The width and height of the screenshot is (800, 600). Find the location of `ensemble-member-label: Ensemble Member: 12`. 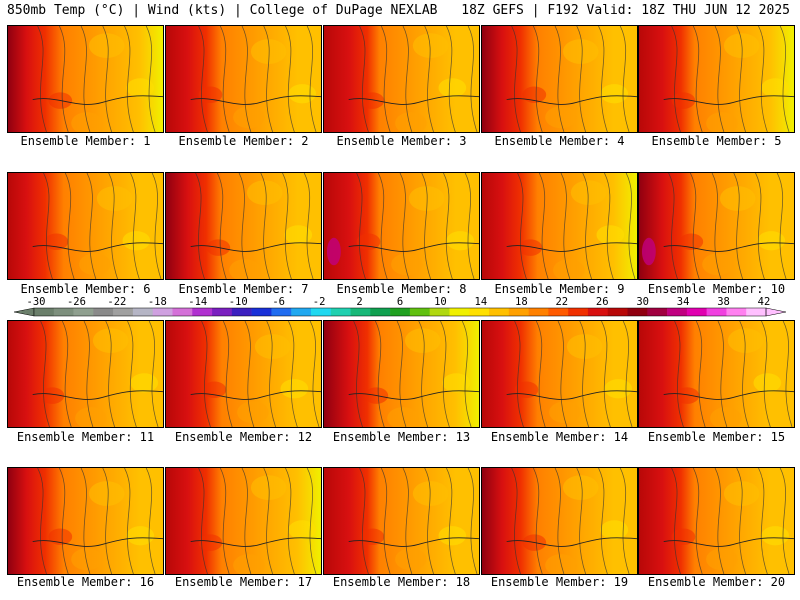

ensemble-member-label: Ensemble Member: 12 is located at coordinates (243, 437).